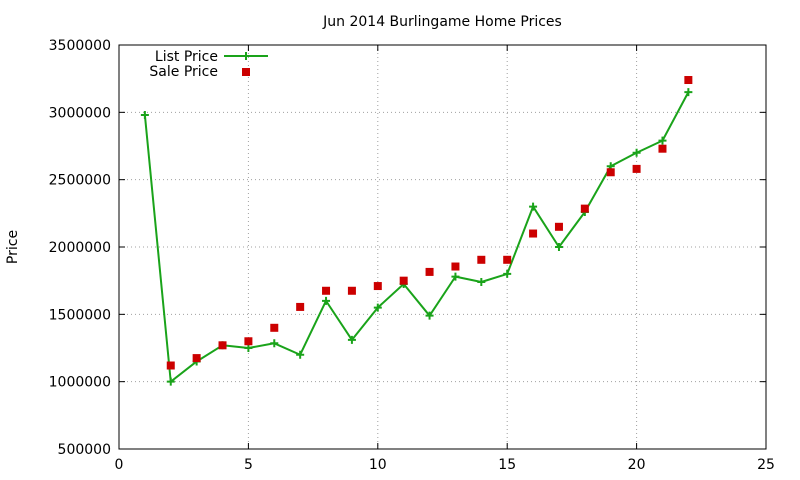 Image resolution: width=800 pixels, height=480 pixels. I want to click on legend-label-sale-price: Sale Price, so click(183, 72).